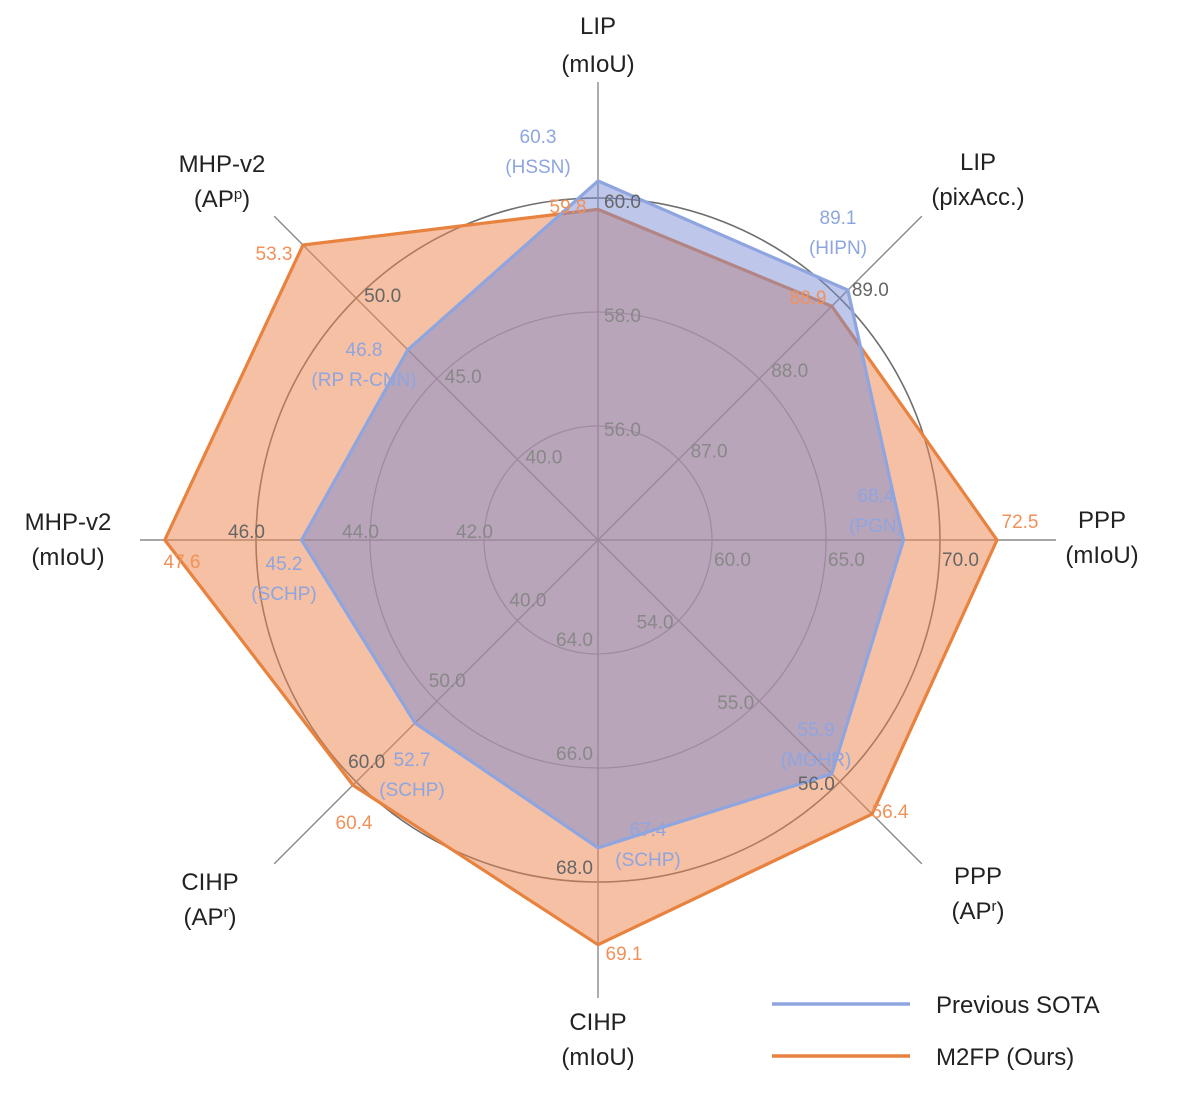  I want to click on m2fp-value-label-cihp-miou: 69.1, so click(624, 954).